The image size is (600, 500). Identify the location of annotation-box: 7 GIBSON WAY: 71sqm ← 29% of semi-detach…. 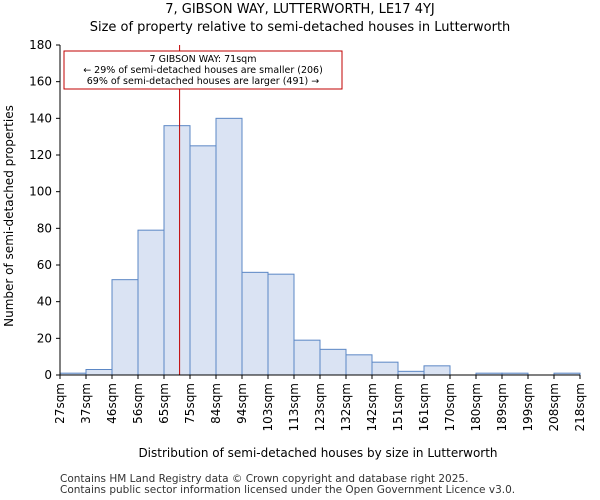
(203, 70).